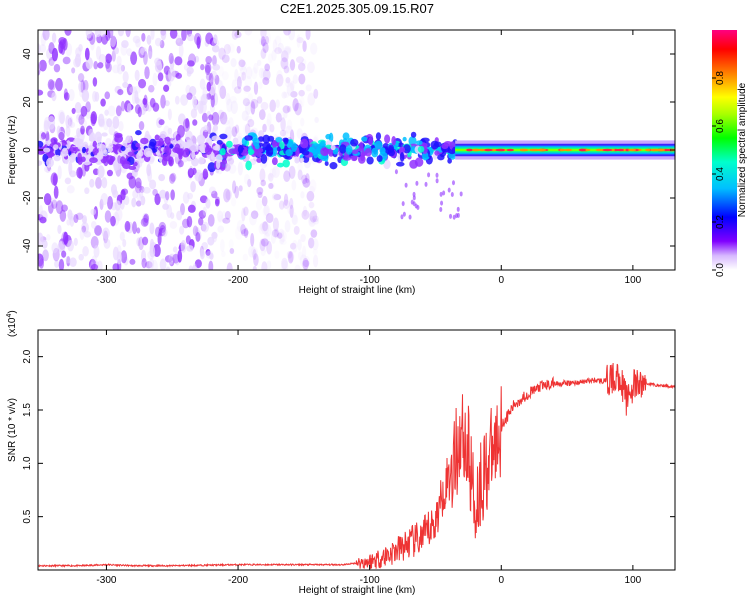 Image resolution: width=750 pixels, height=600 pixels. I want to click on x-tick-label: -200, so click(238, 280).